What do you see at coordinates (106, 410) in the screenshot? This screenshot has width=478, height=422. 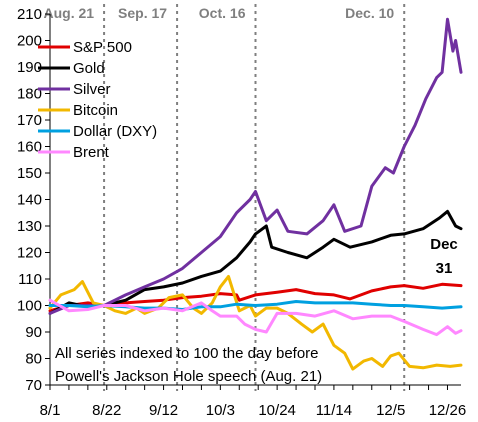 I see `x-tick-label: 8/22` at bounding box center [106, 410].